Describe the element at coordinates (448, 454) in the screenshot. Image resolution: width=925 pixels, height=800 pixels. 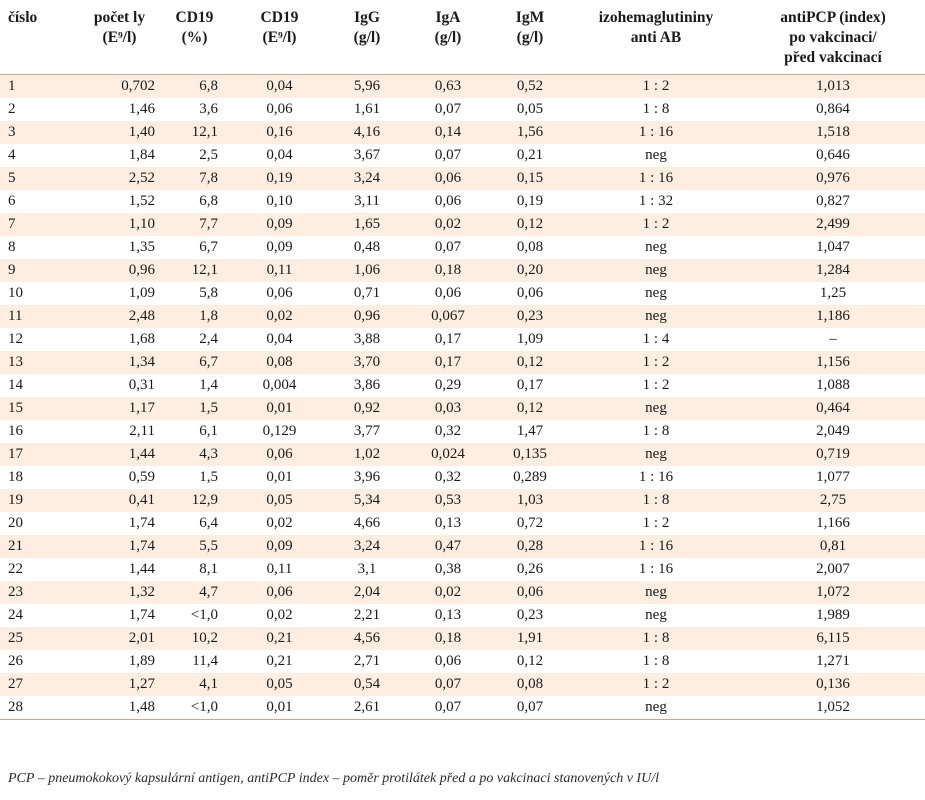
I see `cell-iga: 0,024` at that location.